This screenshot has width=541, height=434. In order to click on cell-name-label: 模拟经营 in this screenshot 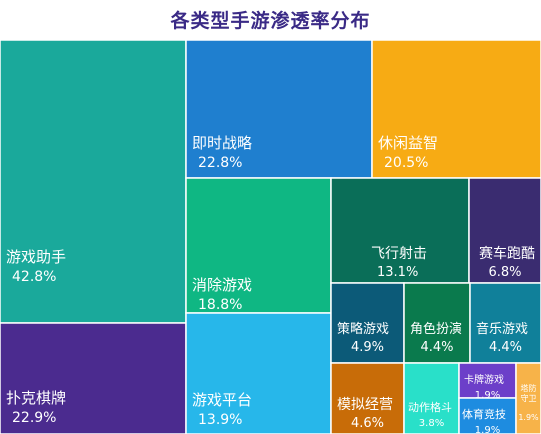, I will do `click(365, 405)`.